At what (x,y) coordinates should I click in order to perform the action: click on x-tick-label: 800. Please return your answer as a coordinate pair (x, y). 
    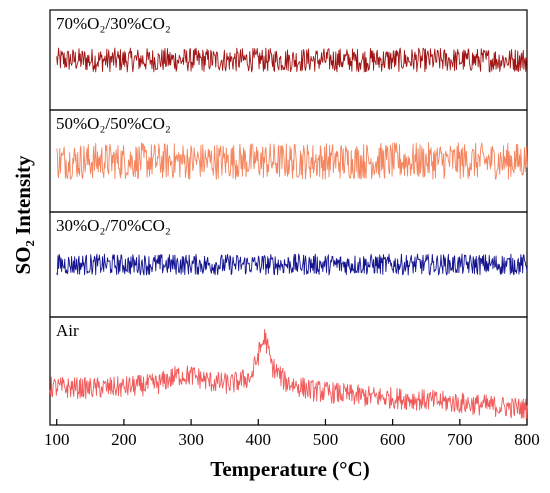
    Looking at the image, I should click on (527, 439).